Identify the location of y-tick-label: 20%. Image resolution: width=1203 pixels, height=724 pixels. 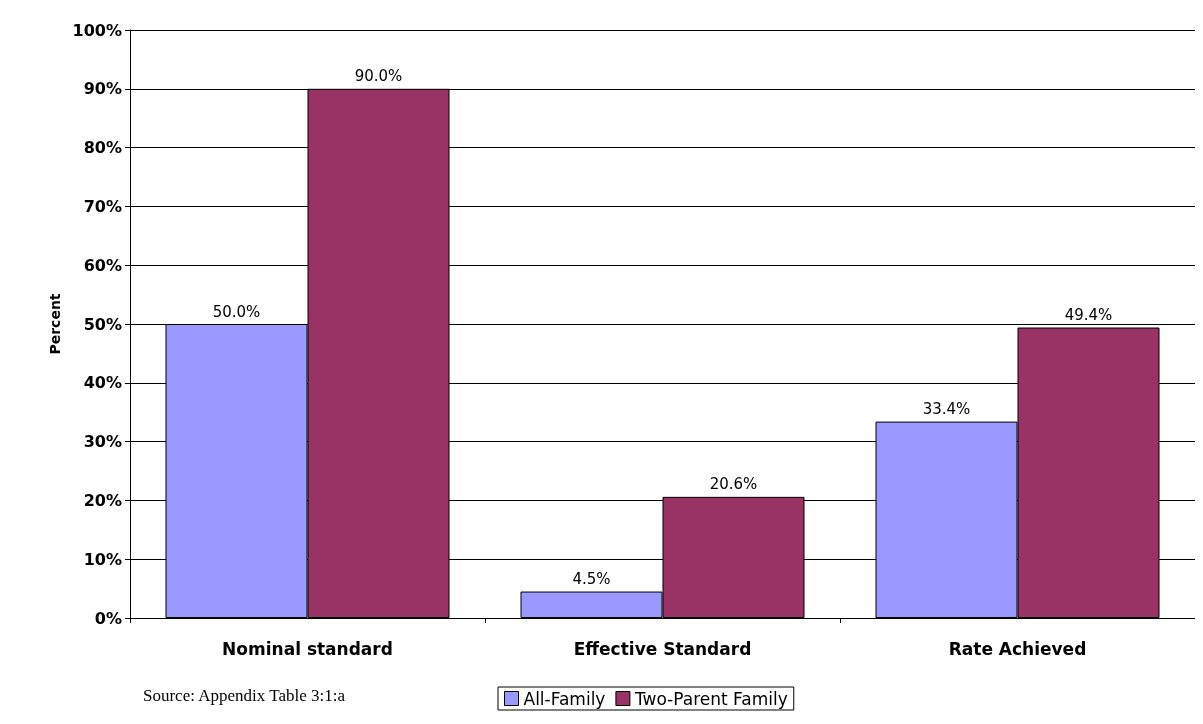
(102, 500).